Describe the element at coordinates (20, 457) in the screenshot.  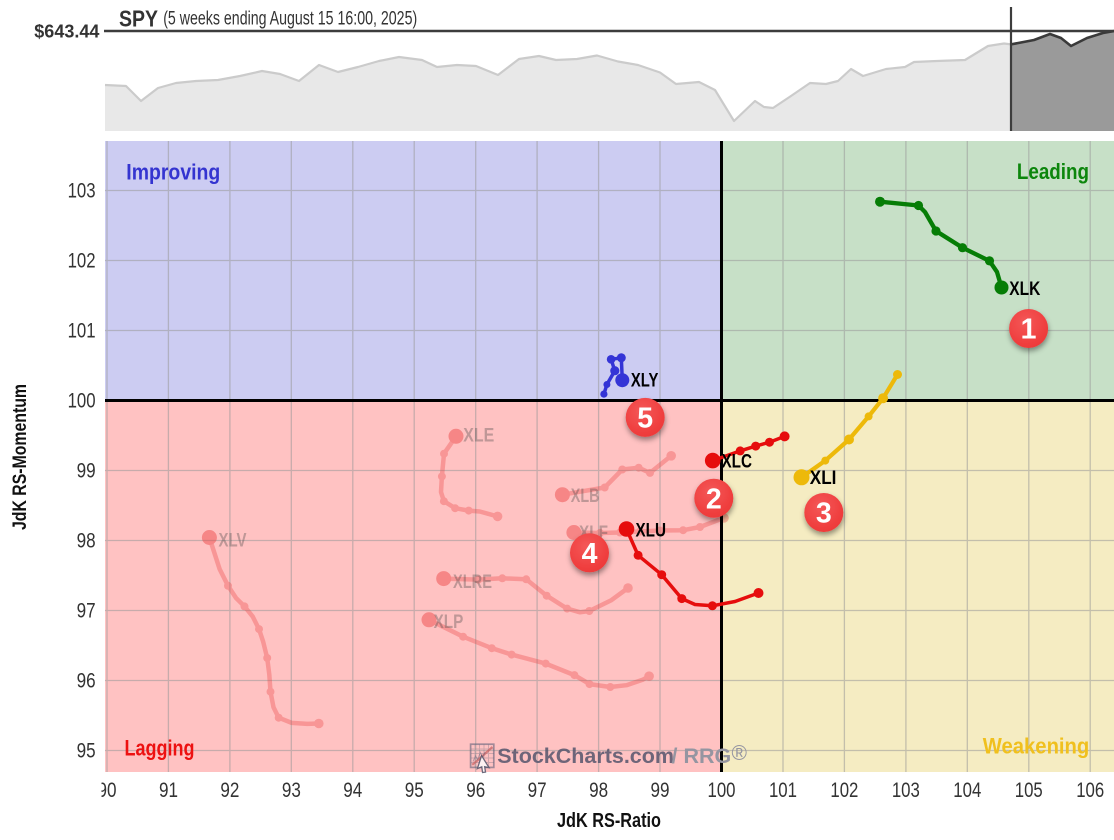
I see `svg-text: JdK RS-Momentum` at that location.